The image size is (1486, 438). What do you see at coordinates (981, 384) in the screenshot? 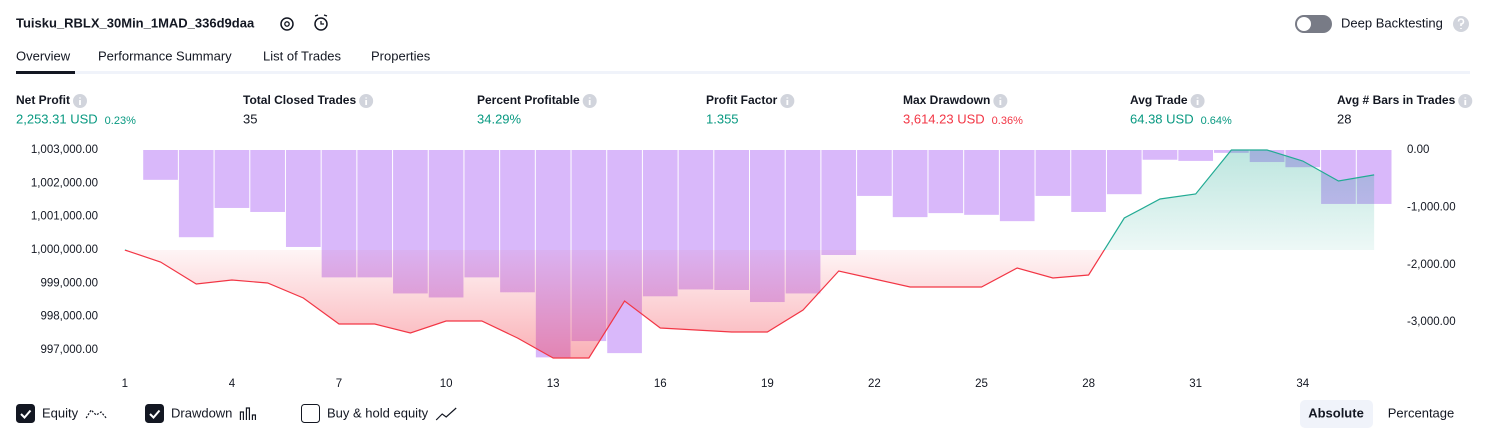
I see `x-tick-label: 25` at bounding box center [981, 384].